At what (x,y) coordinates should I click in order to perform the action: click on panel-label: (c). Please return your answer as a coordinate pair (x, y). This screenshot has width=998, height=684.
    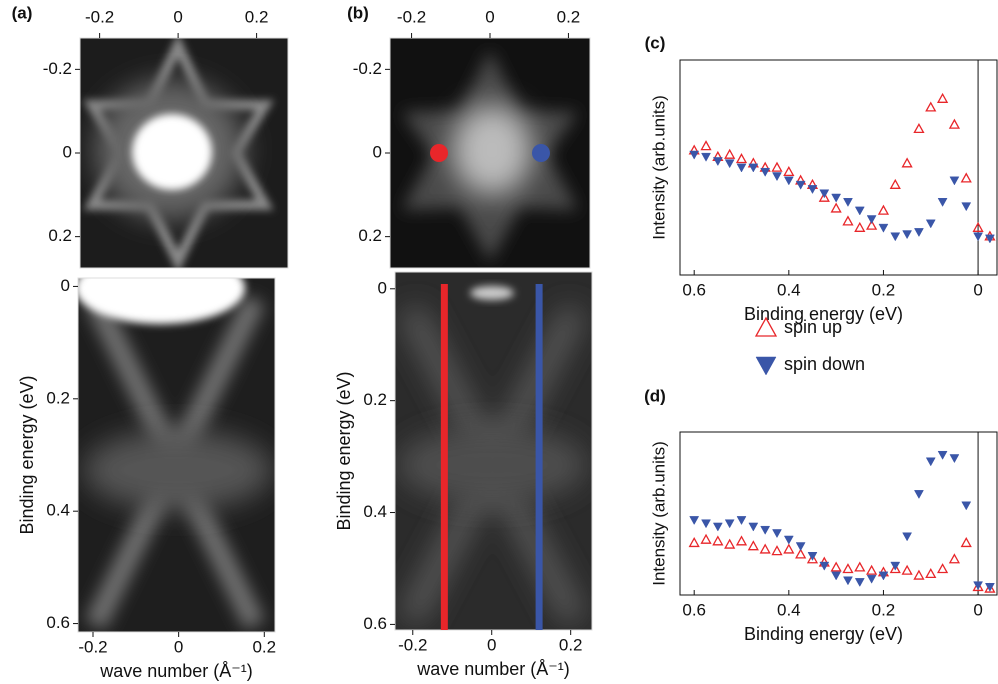
    Looking at the image, I should click on (655, 42).